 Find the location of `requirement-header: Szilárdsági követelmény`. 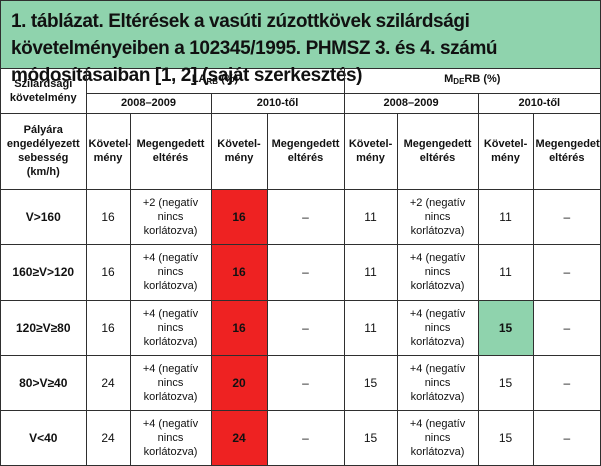

requirement-header: Szilárdsági követelmény is located at coordinates (44, 91).